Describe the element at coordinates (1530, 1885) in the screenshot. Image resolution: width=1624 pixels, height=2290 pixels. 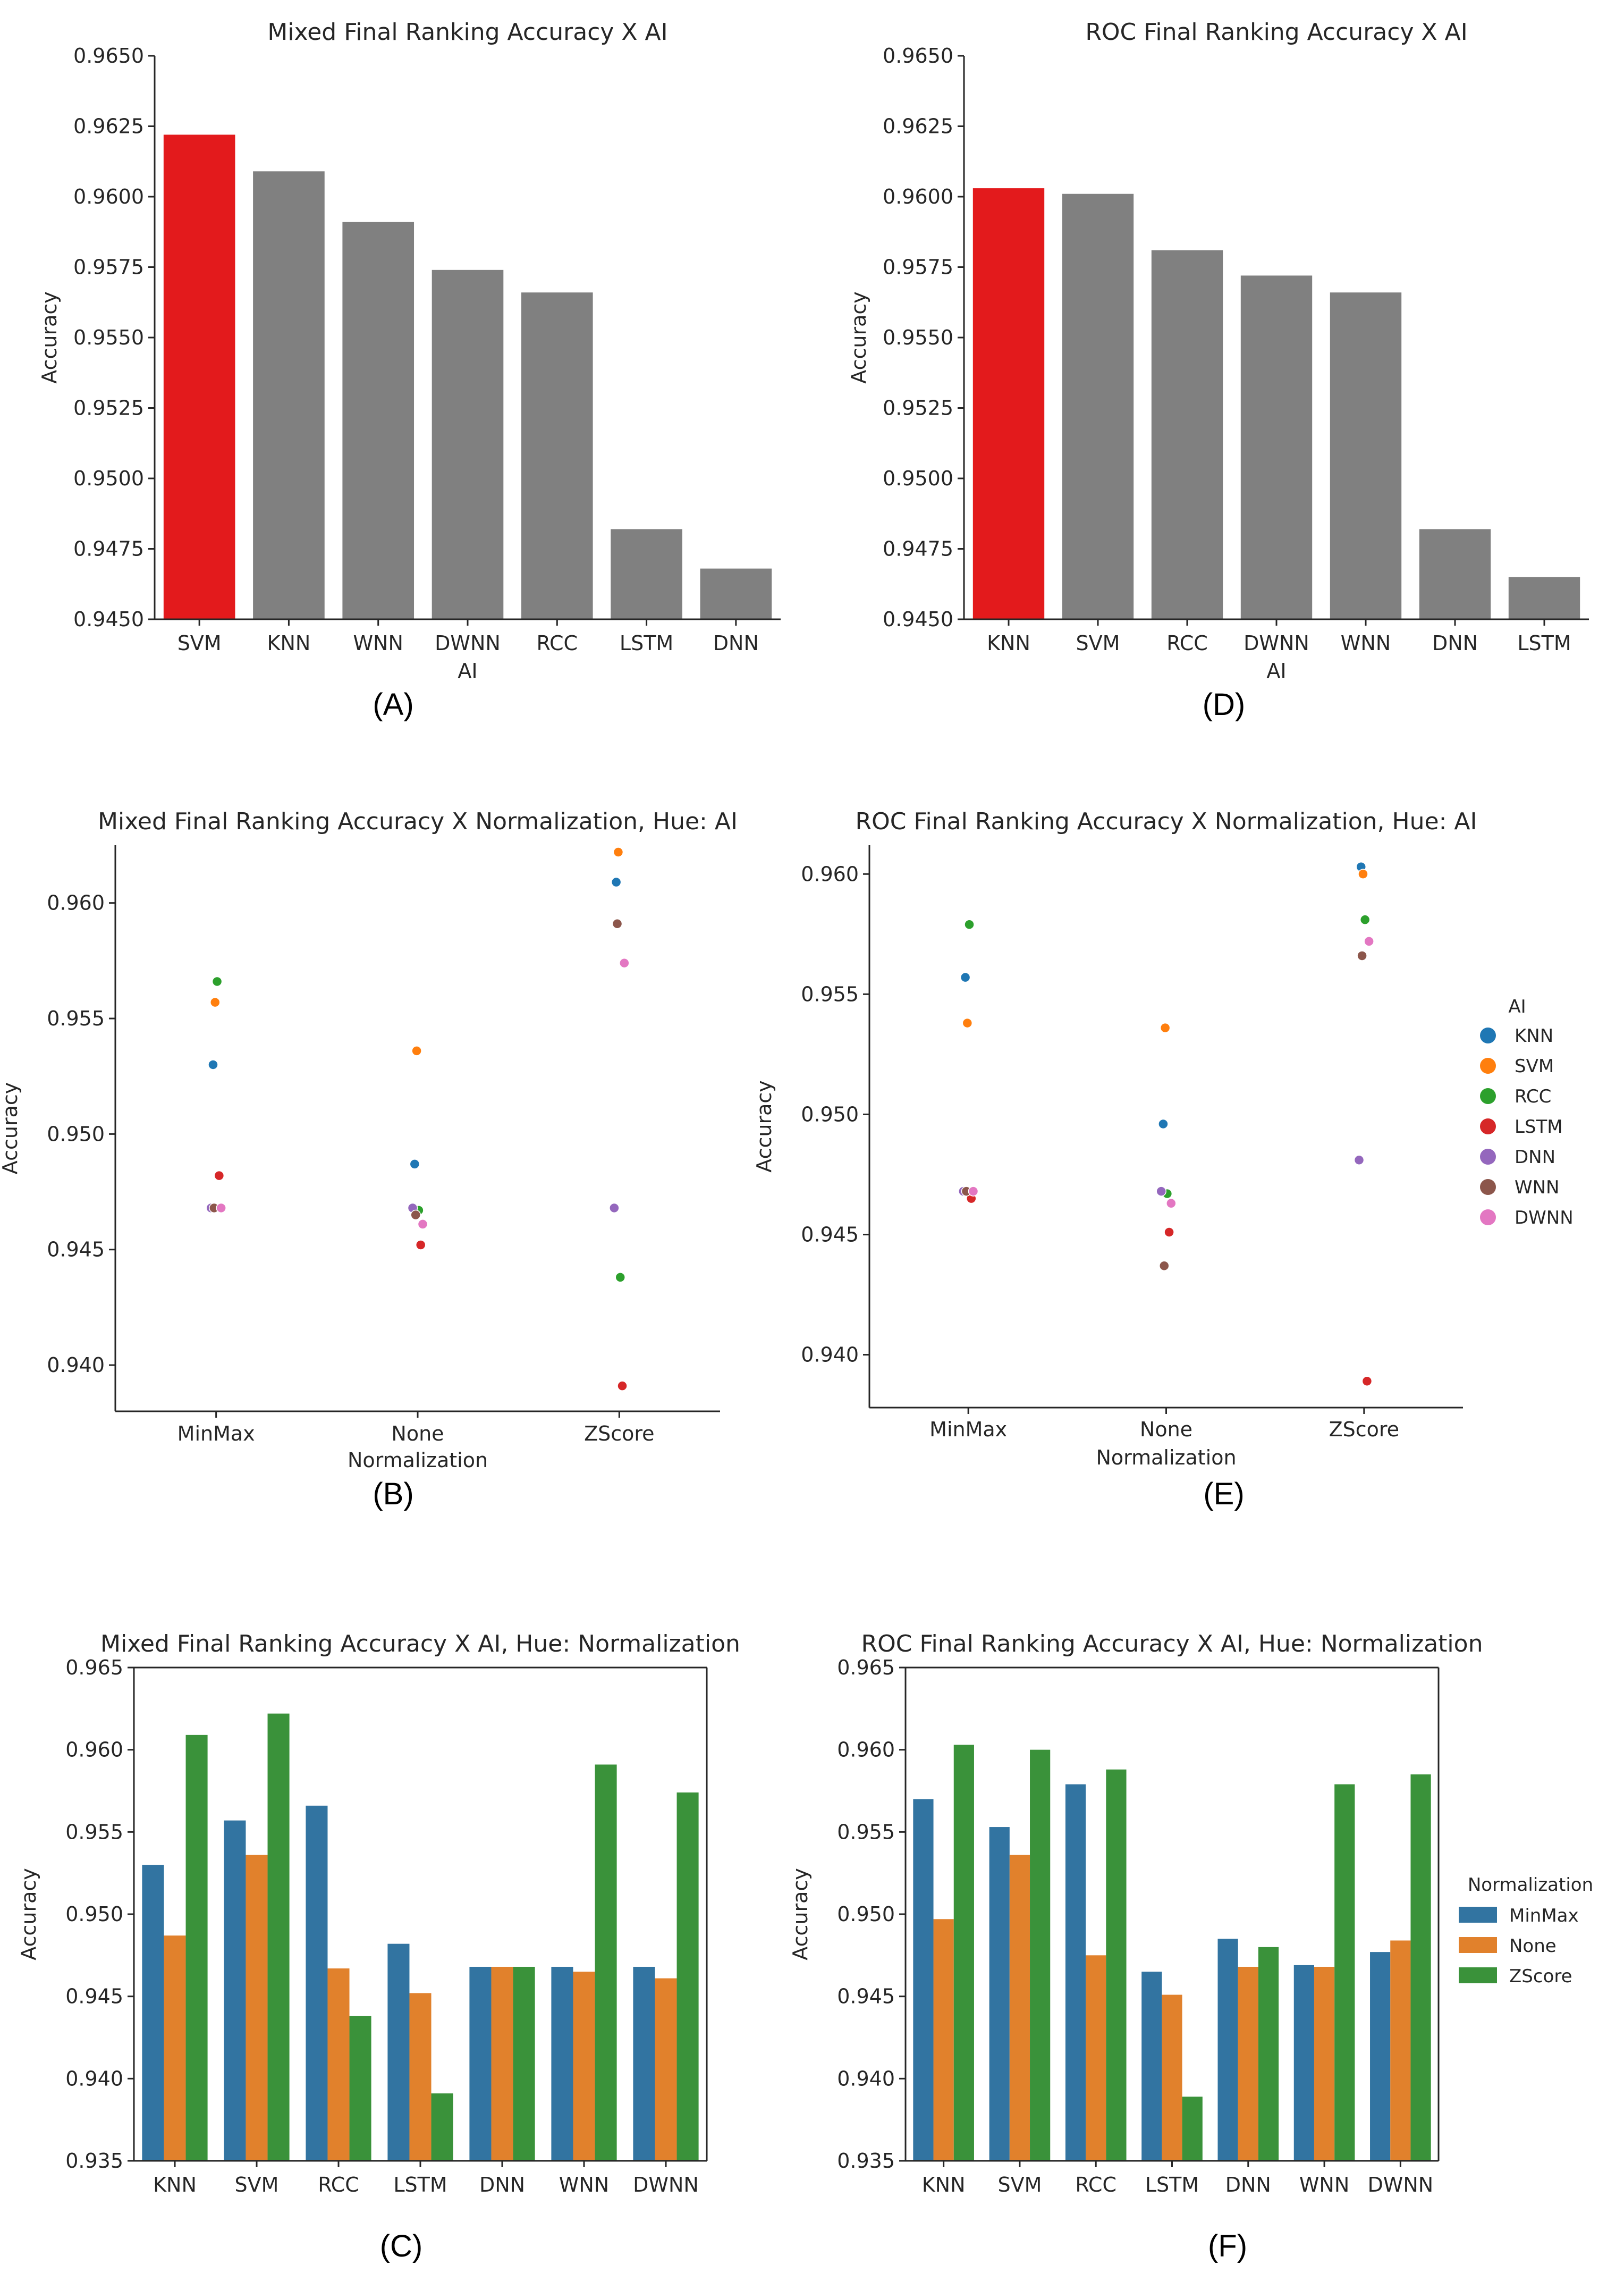
I see `legend-title: Normalization` at that location.